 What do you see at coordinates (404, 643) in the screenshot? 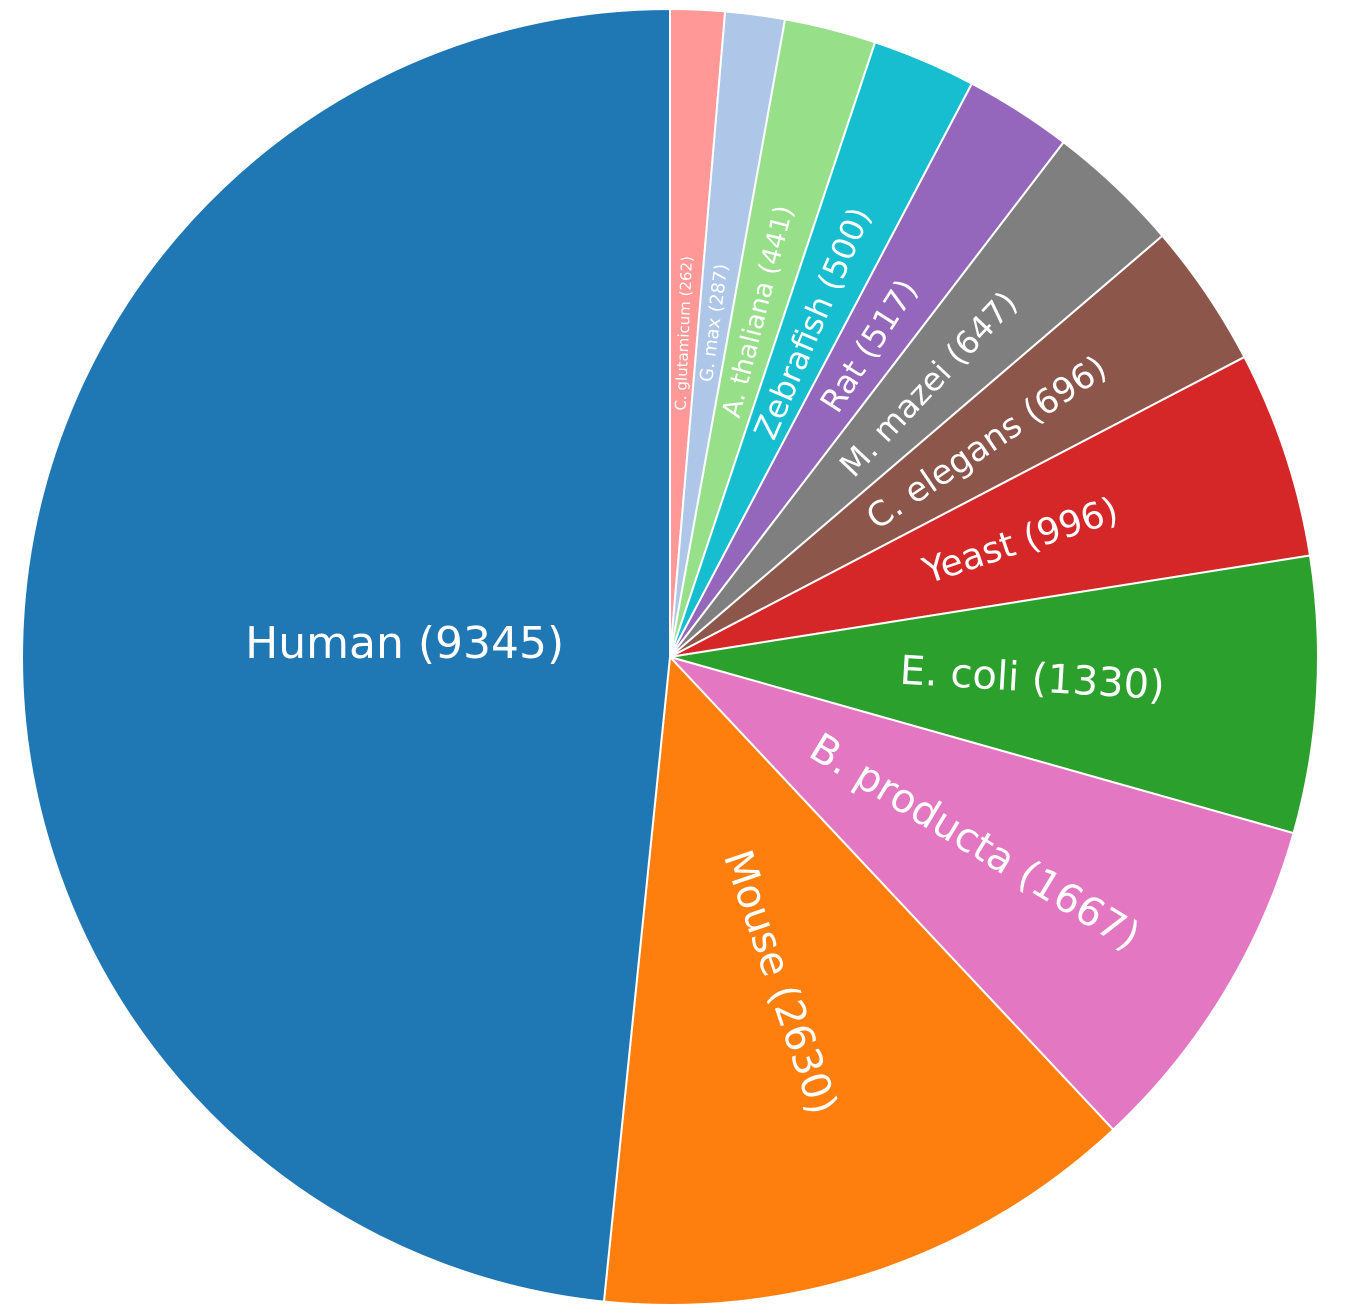
I see `pie-label-human: Human (9345)` at bounding box center [404, 643].